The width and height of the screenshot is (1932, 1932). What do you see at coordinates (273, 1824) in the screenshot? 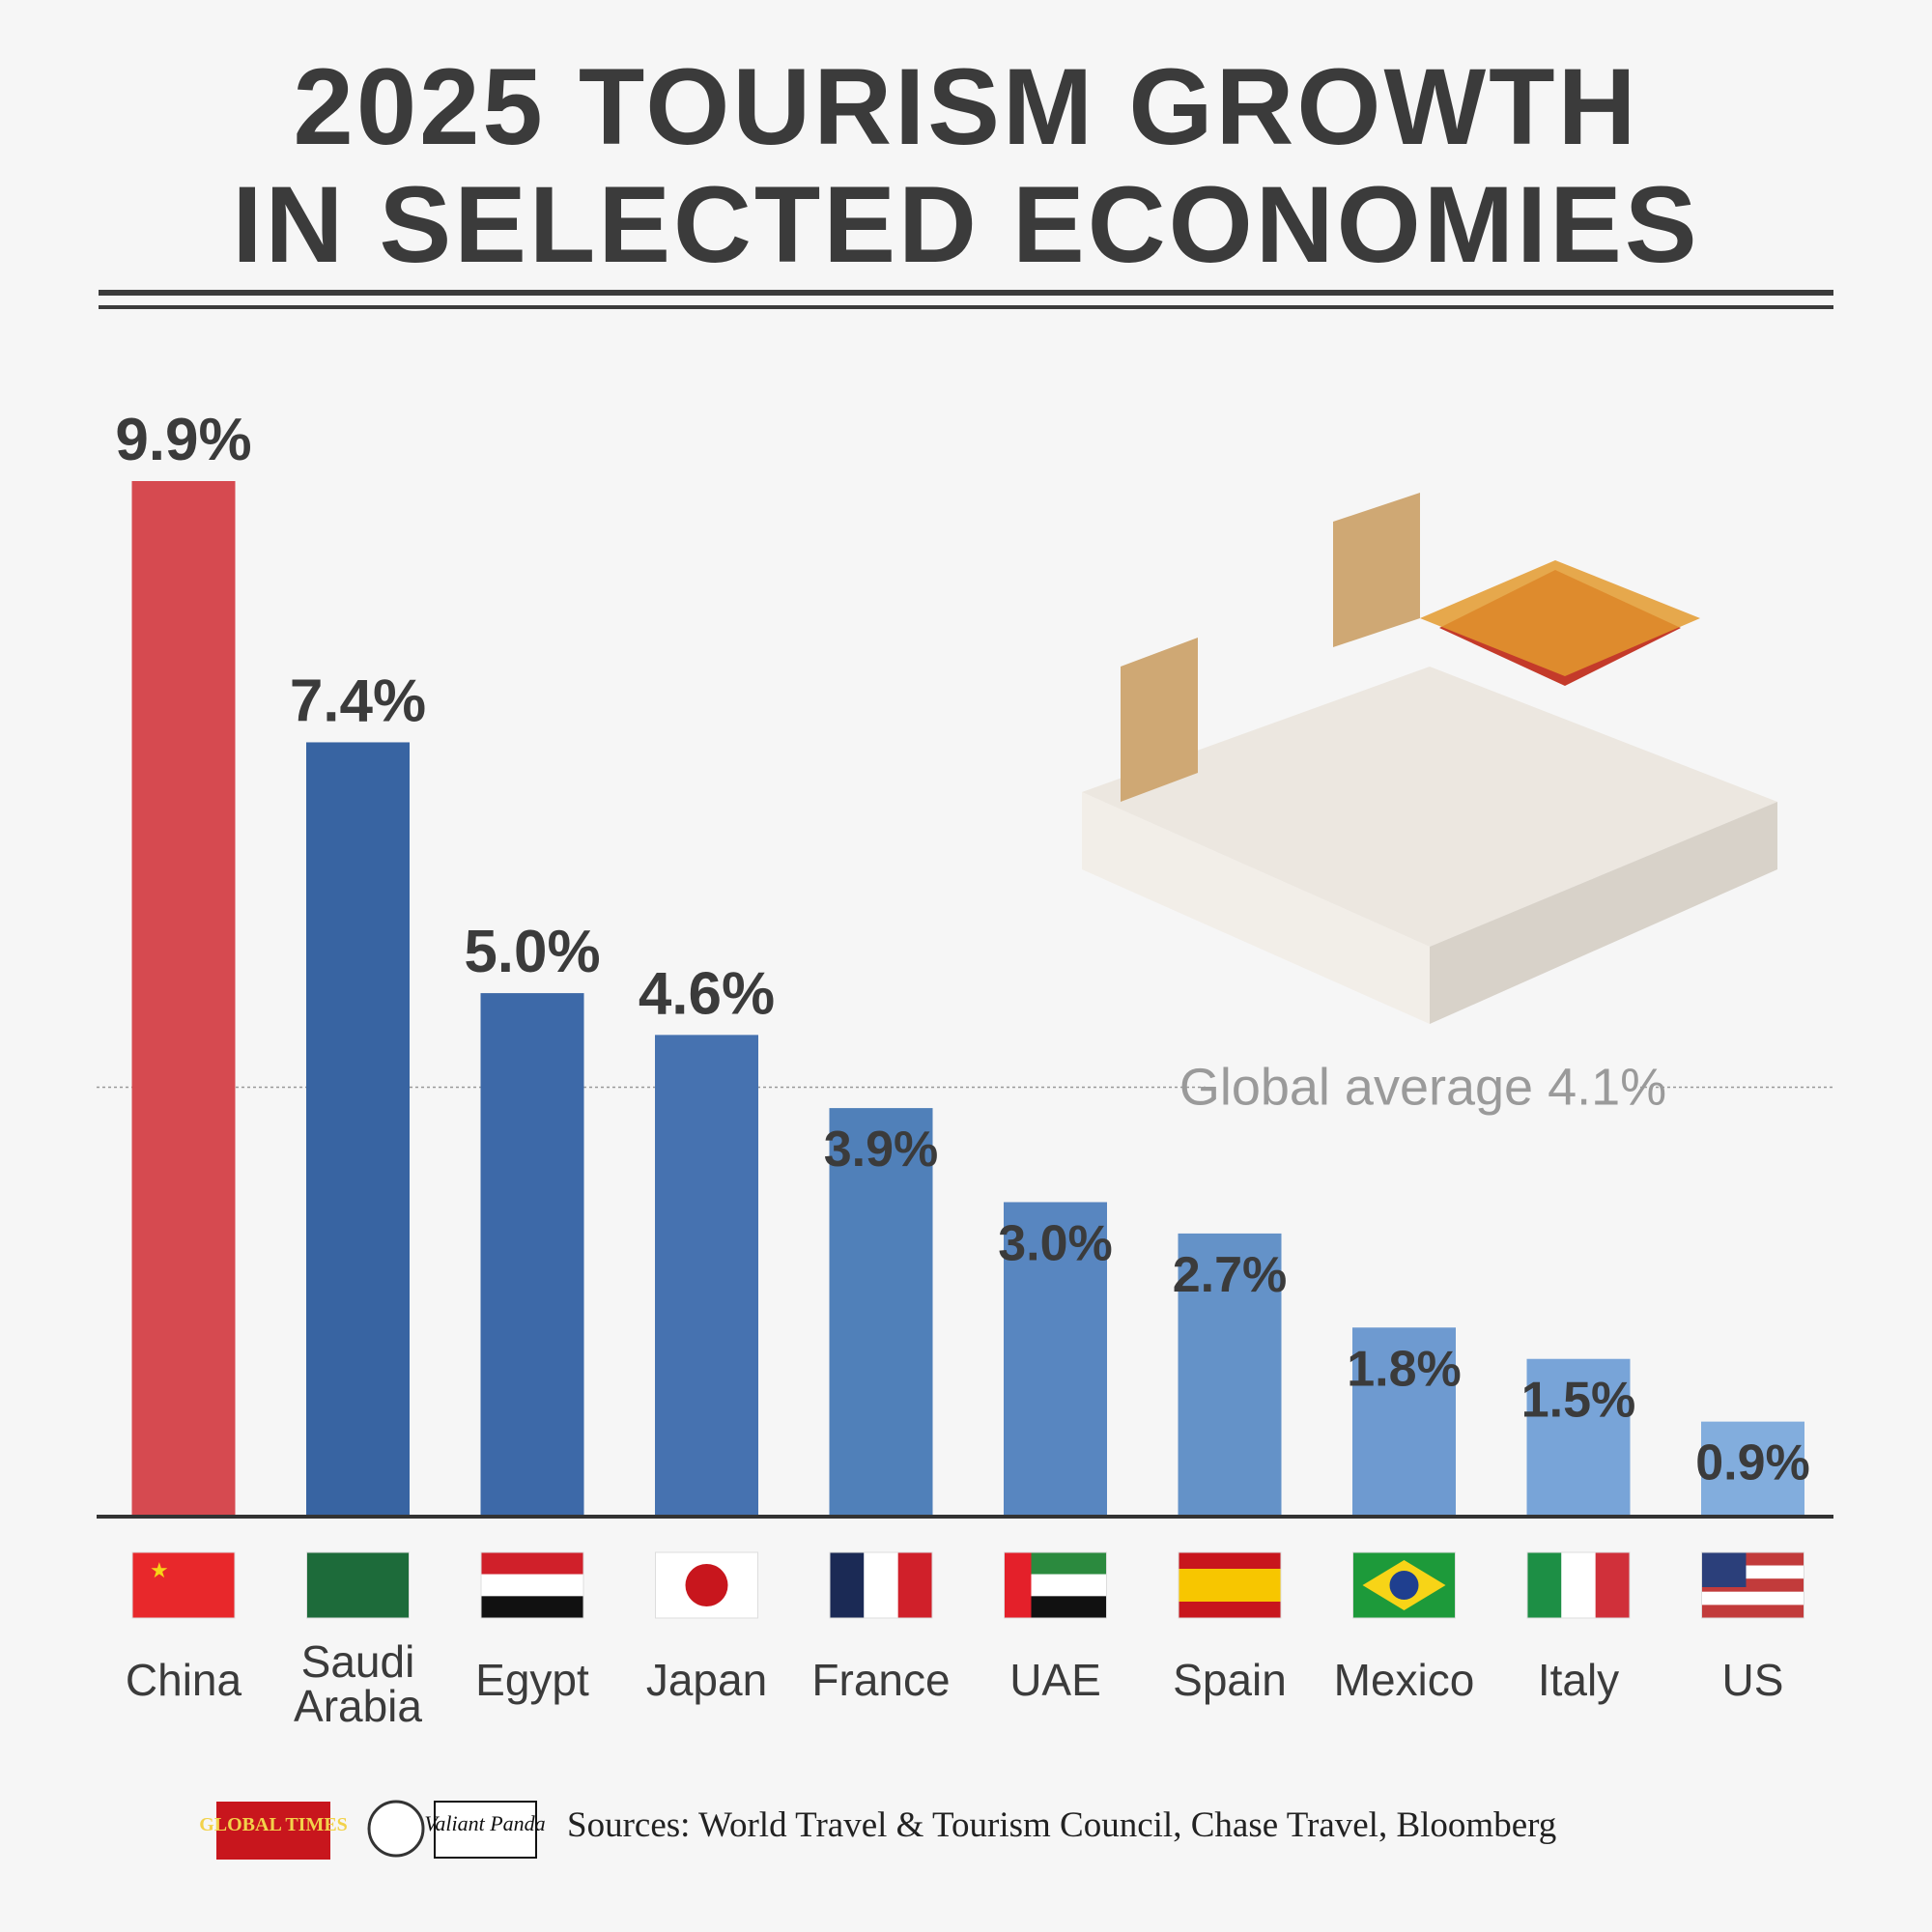
I see `logo-text: GLOBAL TIMES` at bounding box center [273, 1824].